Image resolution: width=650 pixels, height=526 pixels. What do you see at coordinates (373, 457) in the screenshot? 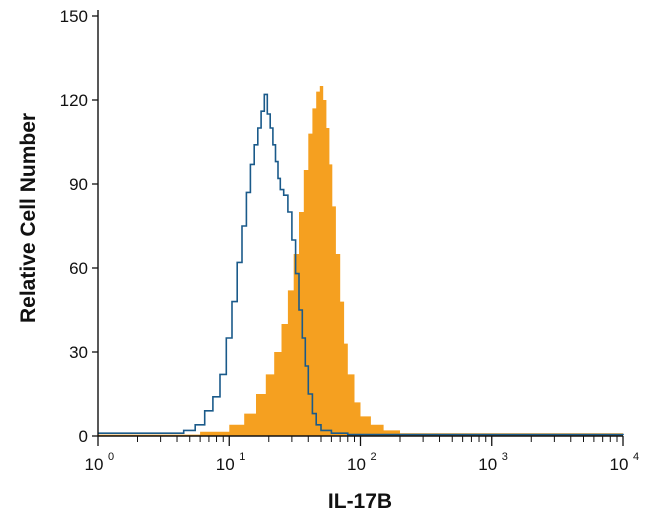
I see `x-tick-label-exponent: 2` at bounding box center [373, 457].